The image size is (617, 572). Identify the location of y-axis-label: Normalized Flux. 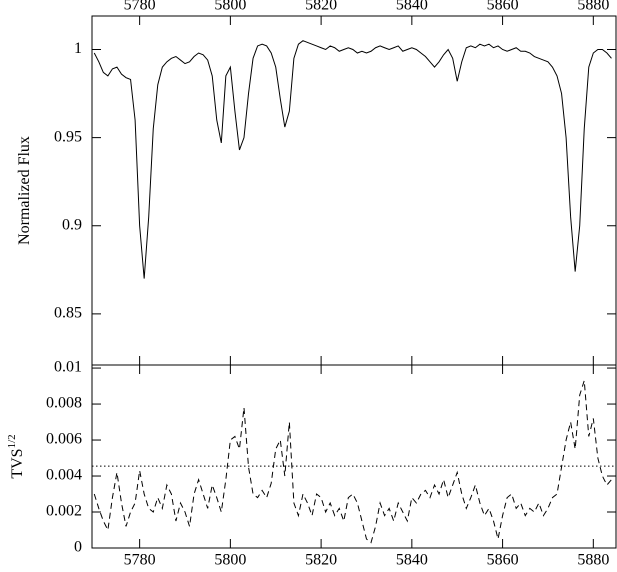
(24, 190).